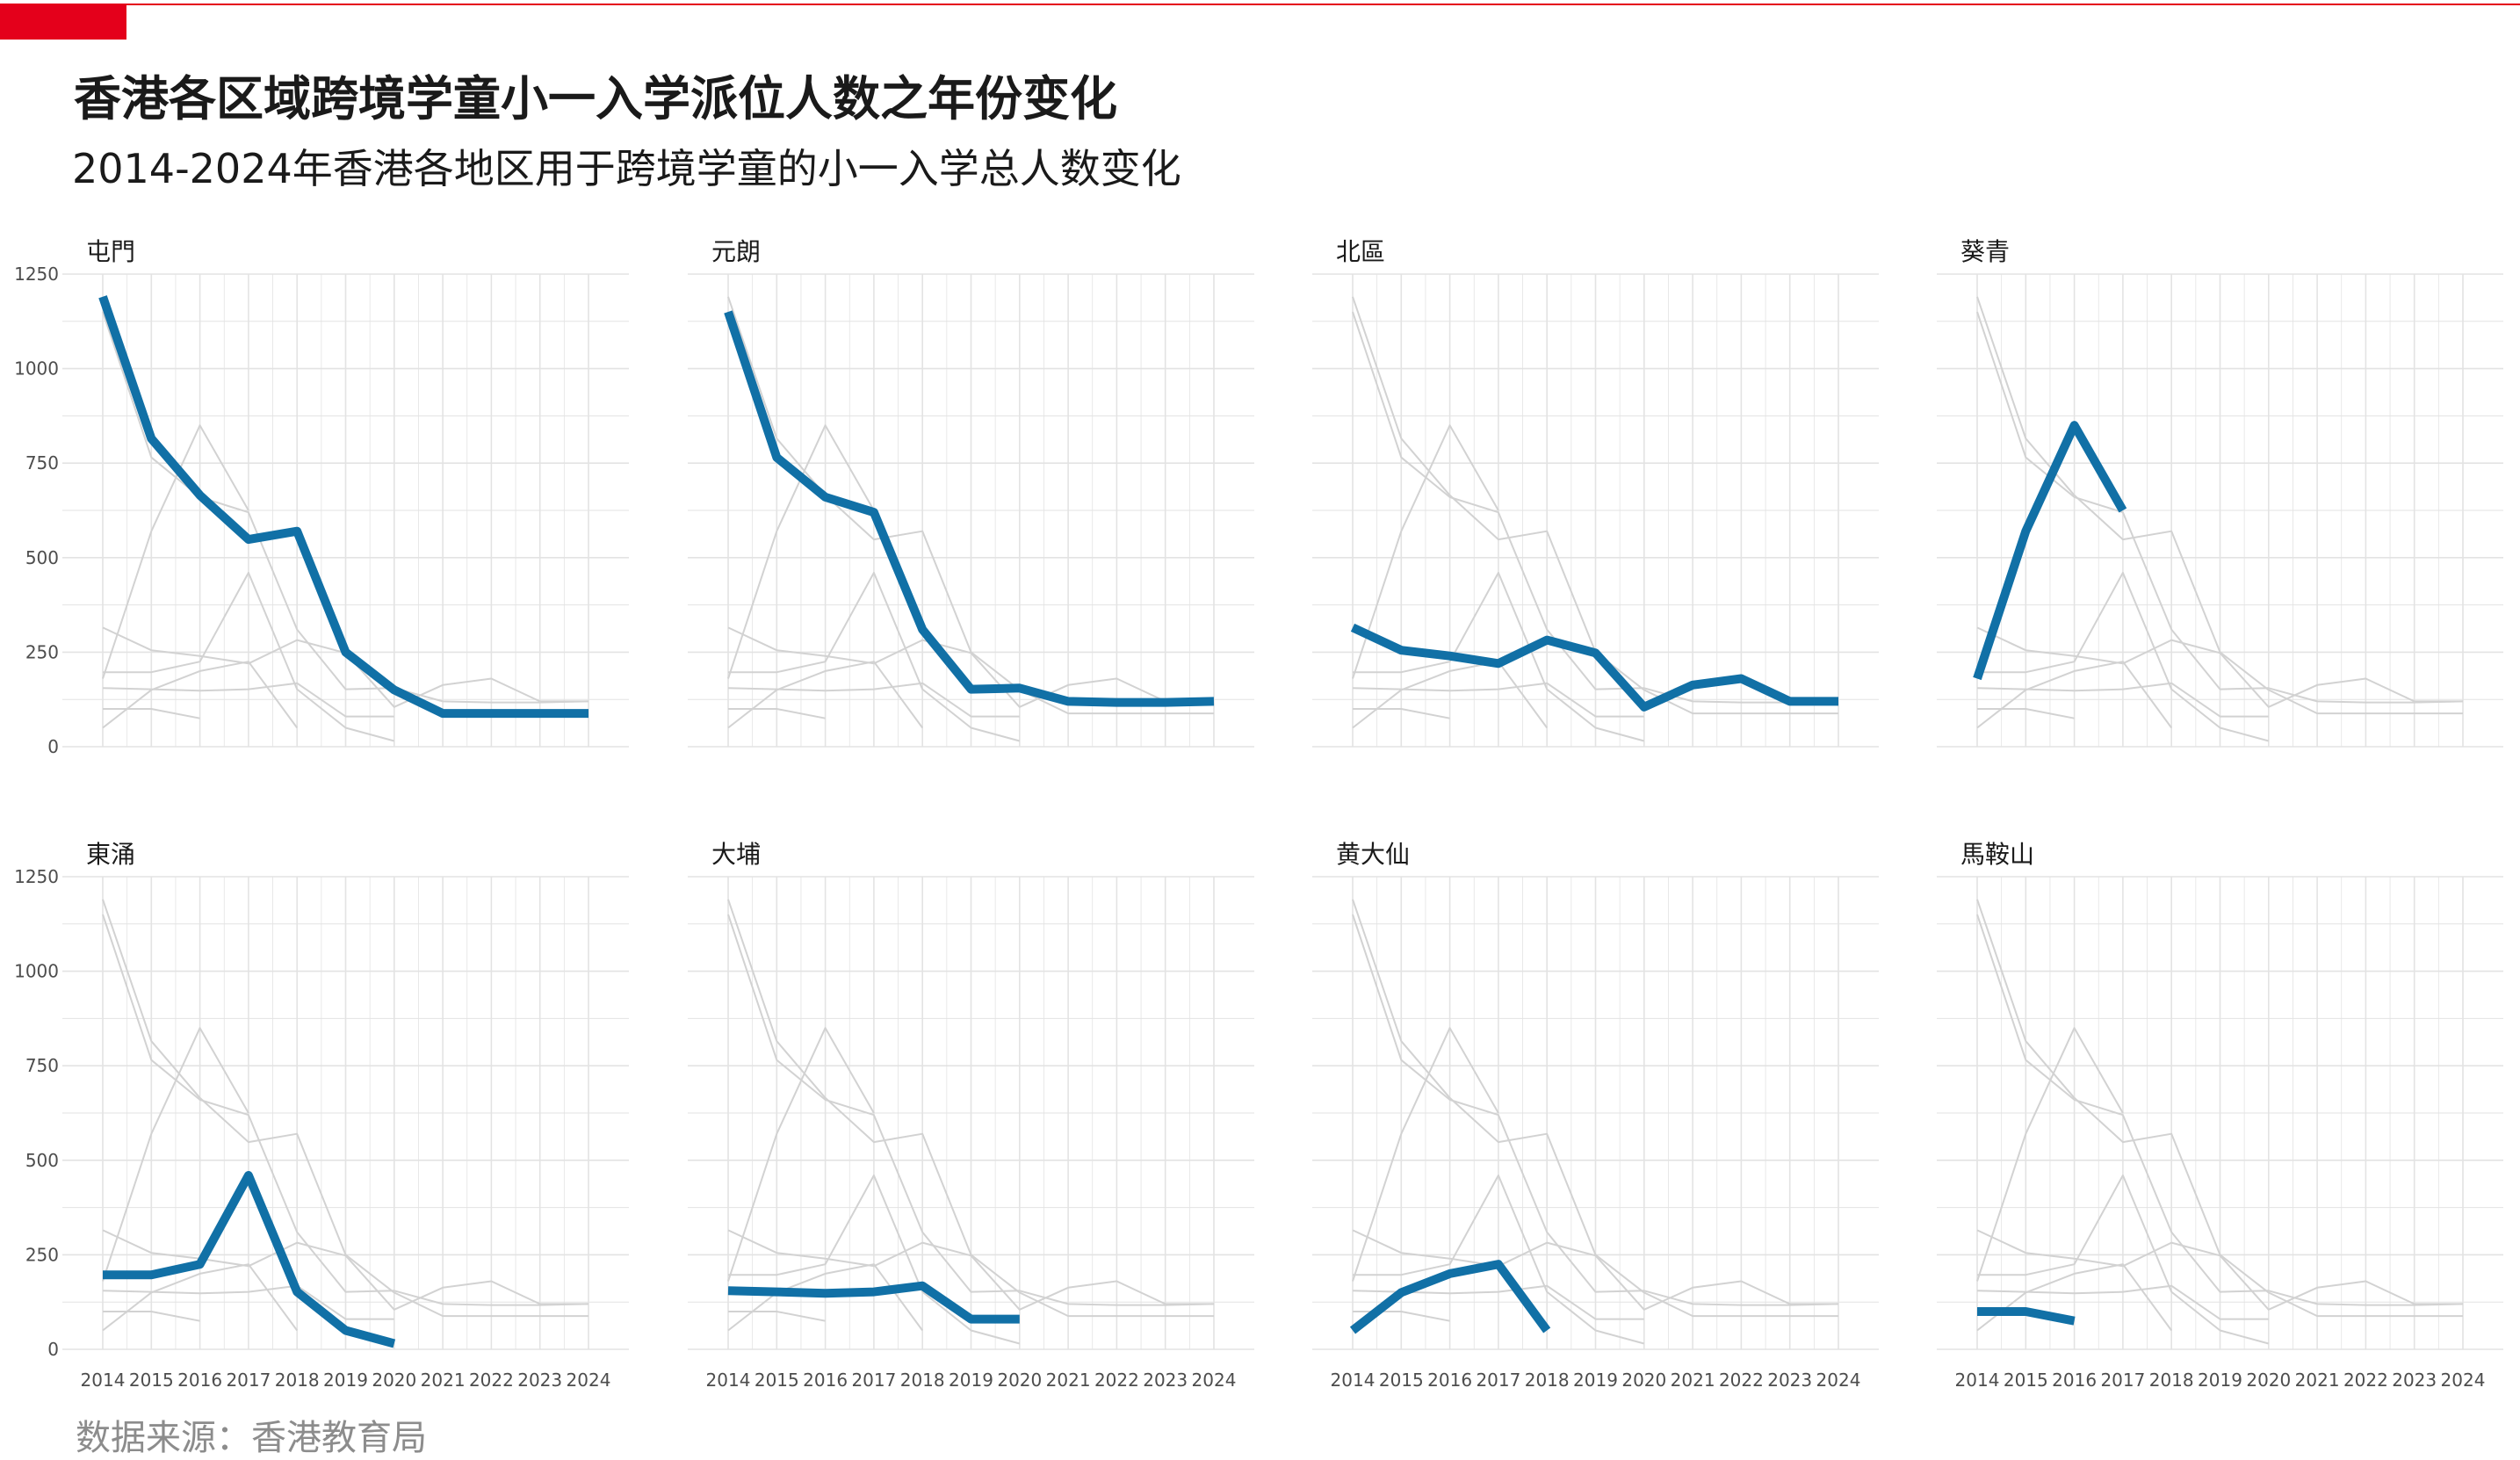 This screenshot has height=1460, width=2520. What do you see at coordinates (2050, 551) in the screenshot?
I see `series-line-葵青` at bounding box center [2050, 551].